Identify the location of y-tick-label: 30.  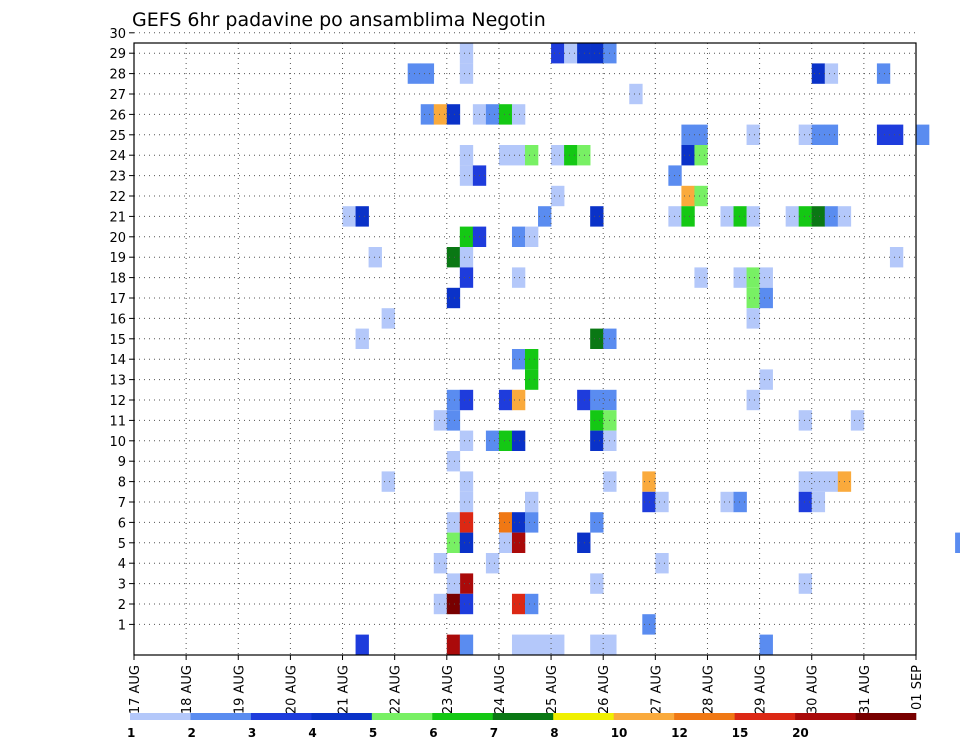
(117, 34).